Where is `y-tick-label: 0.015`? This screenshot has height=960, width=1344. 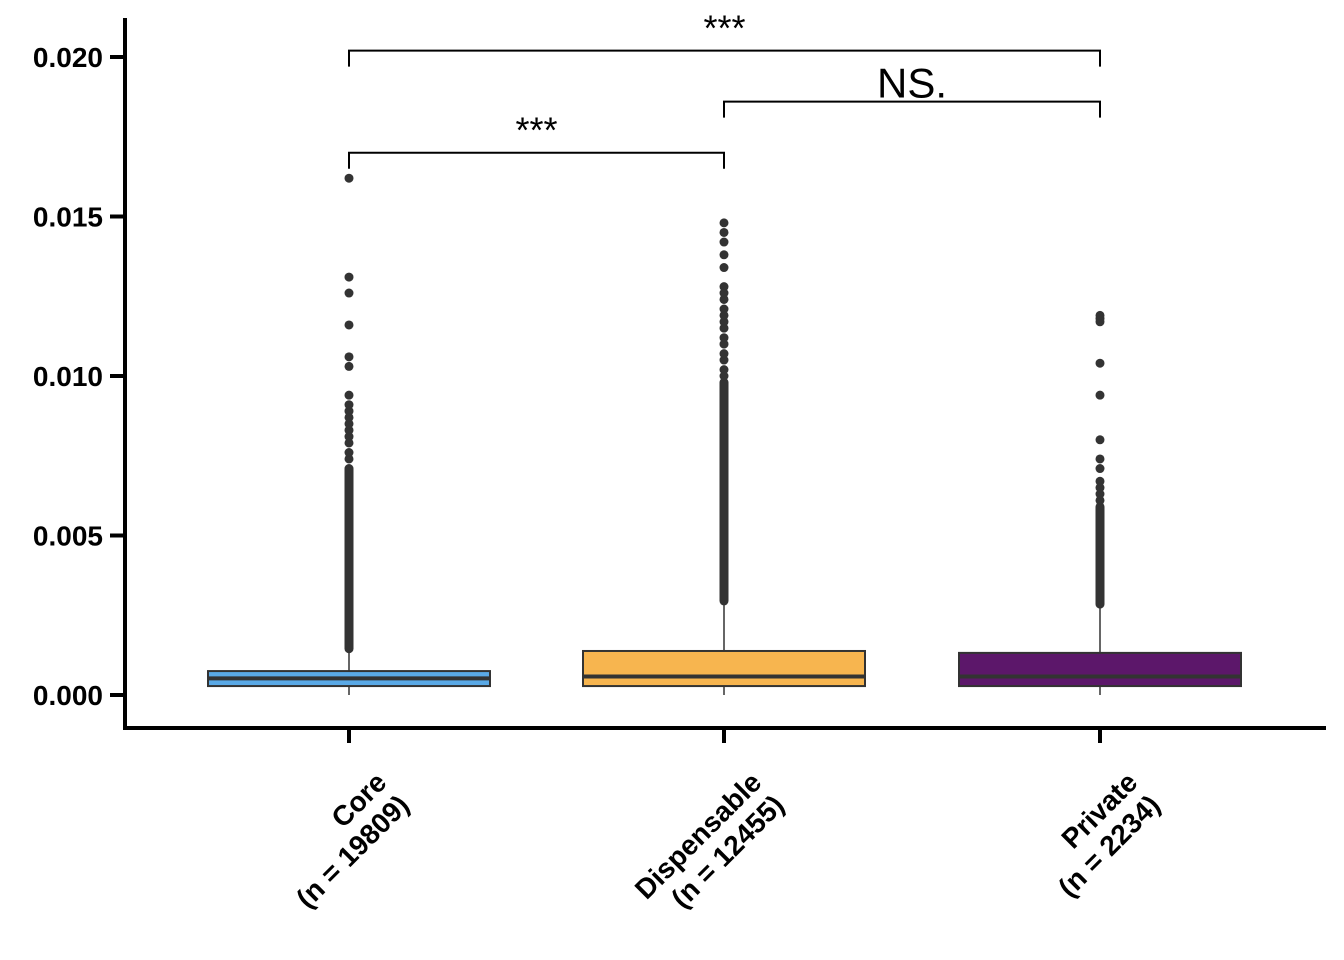 y-tick-label: 0.015 is located at coordinates (68, 217).